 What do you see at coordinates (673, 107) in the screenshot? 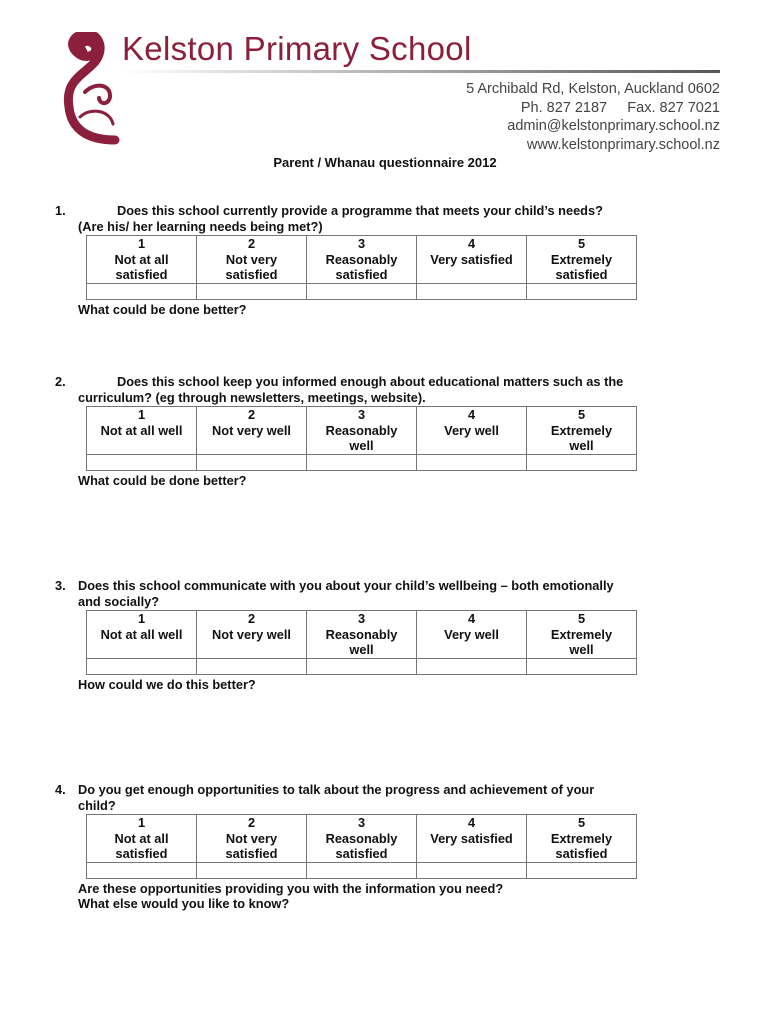
I see `fax: Fax. 827 7021` at bounding box center [673, 107].